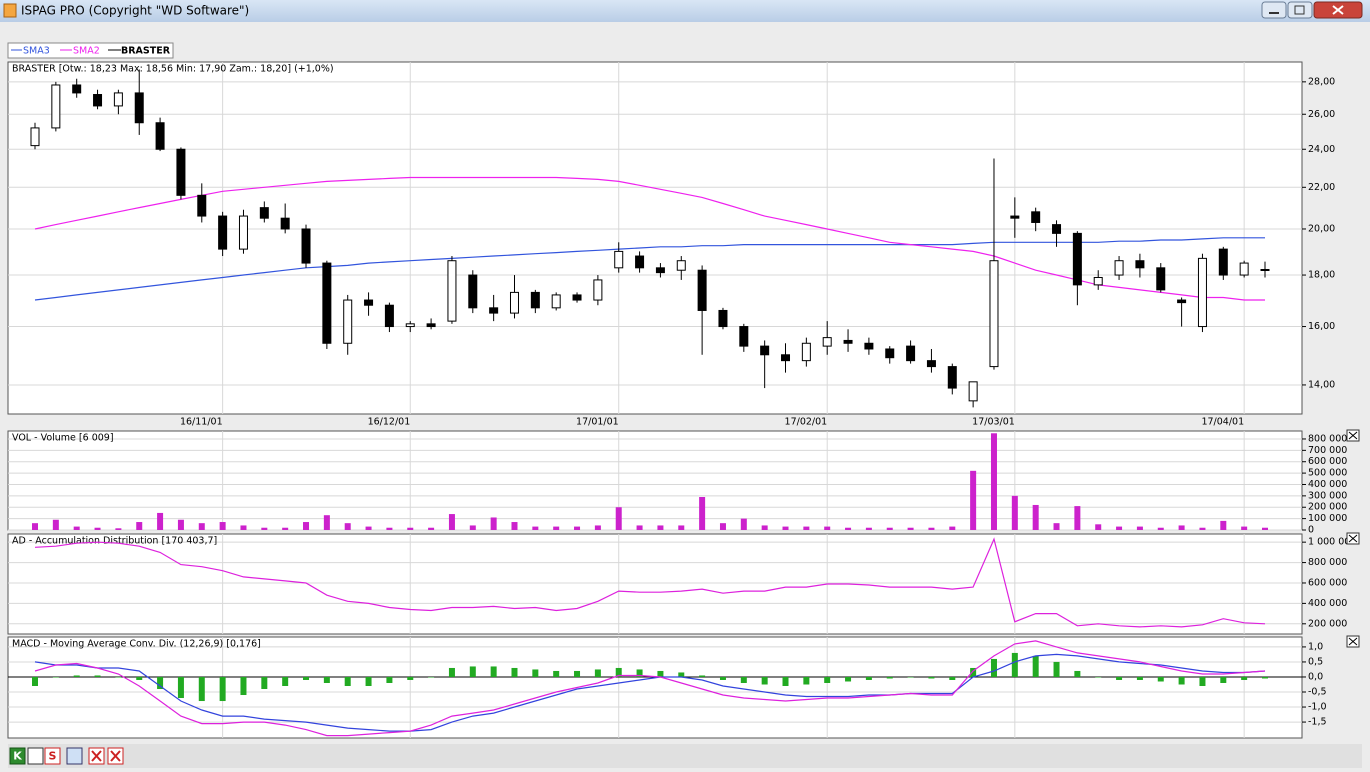 The height and width of the screenshot is (772, 1370). I want to click on y-tick-label: 18,00, so click(1321, 275).